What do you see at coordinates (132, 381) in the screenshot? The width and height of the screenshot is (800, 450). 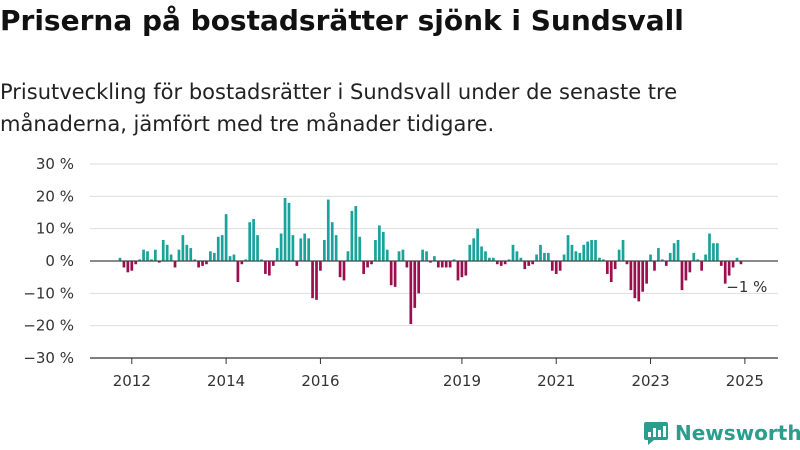 I see `x-tick-label: 2012` at bounding box center [132, 381].